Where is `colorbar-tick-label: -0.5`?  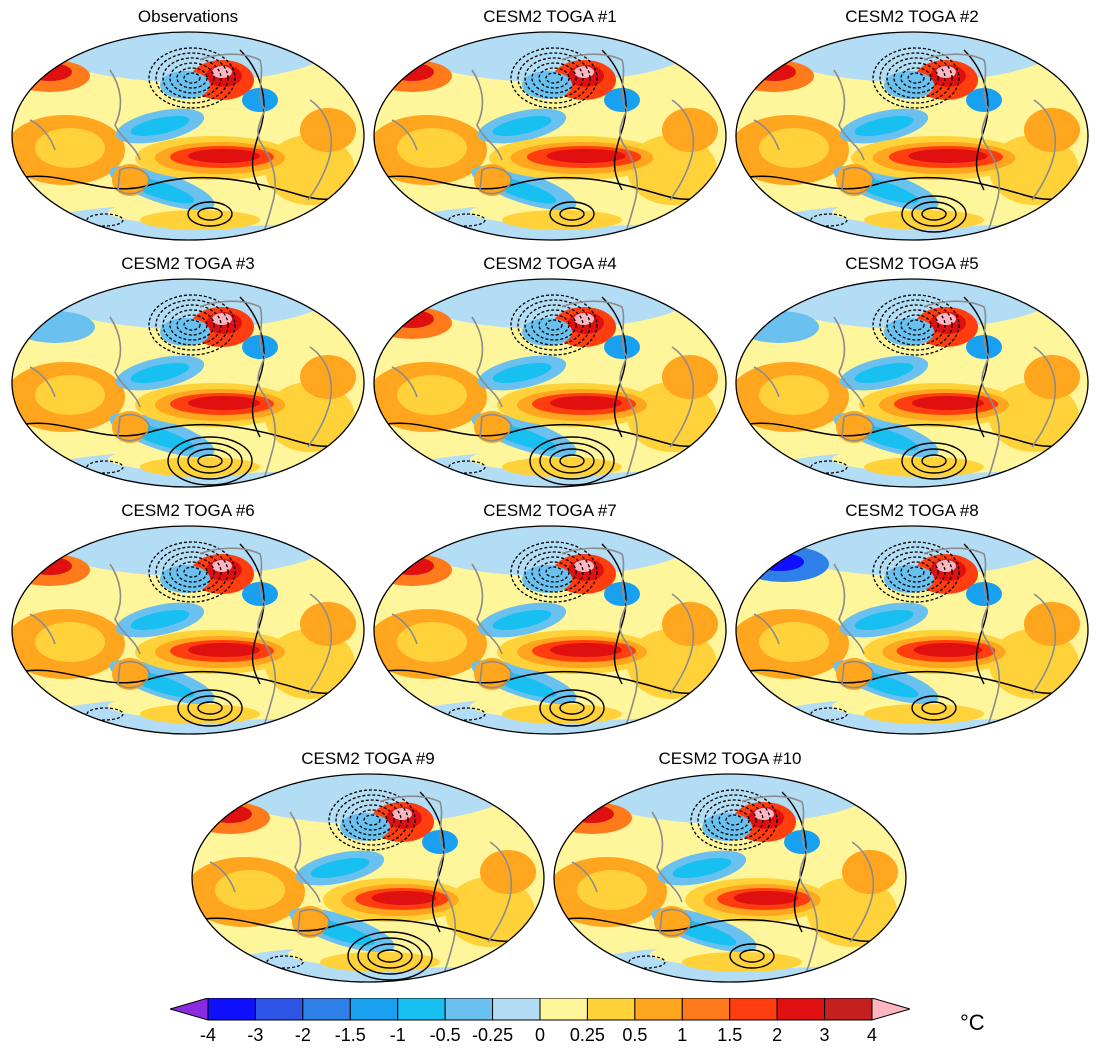 colorbar-tick-label: -0.5 is located at coordinates (445, 1035).